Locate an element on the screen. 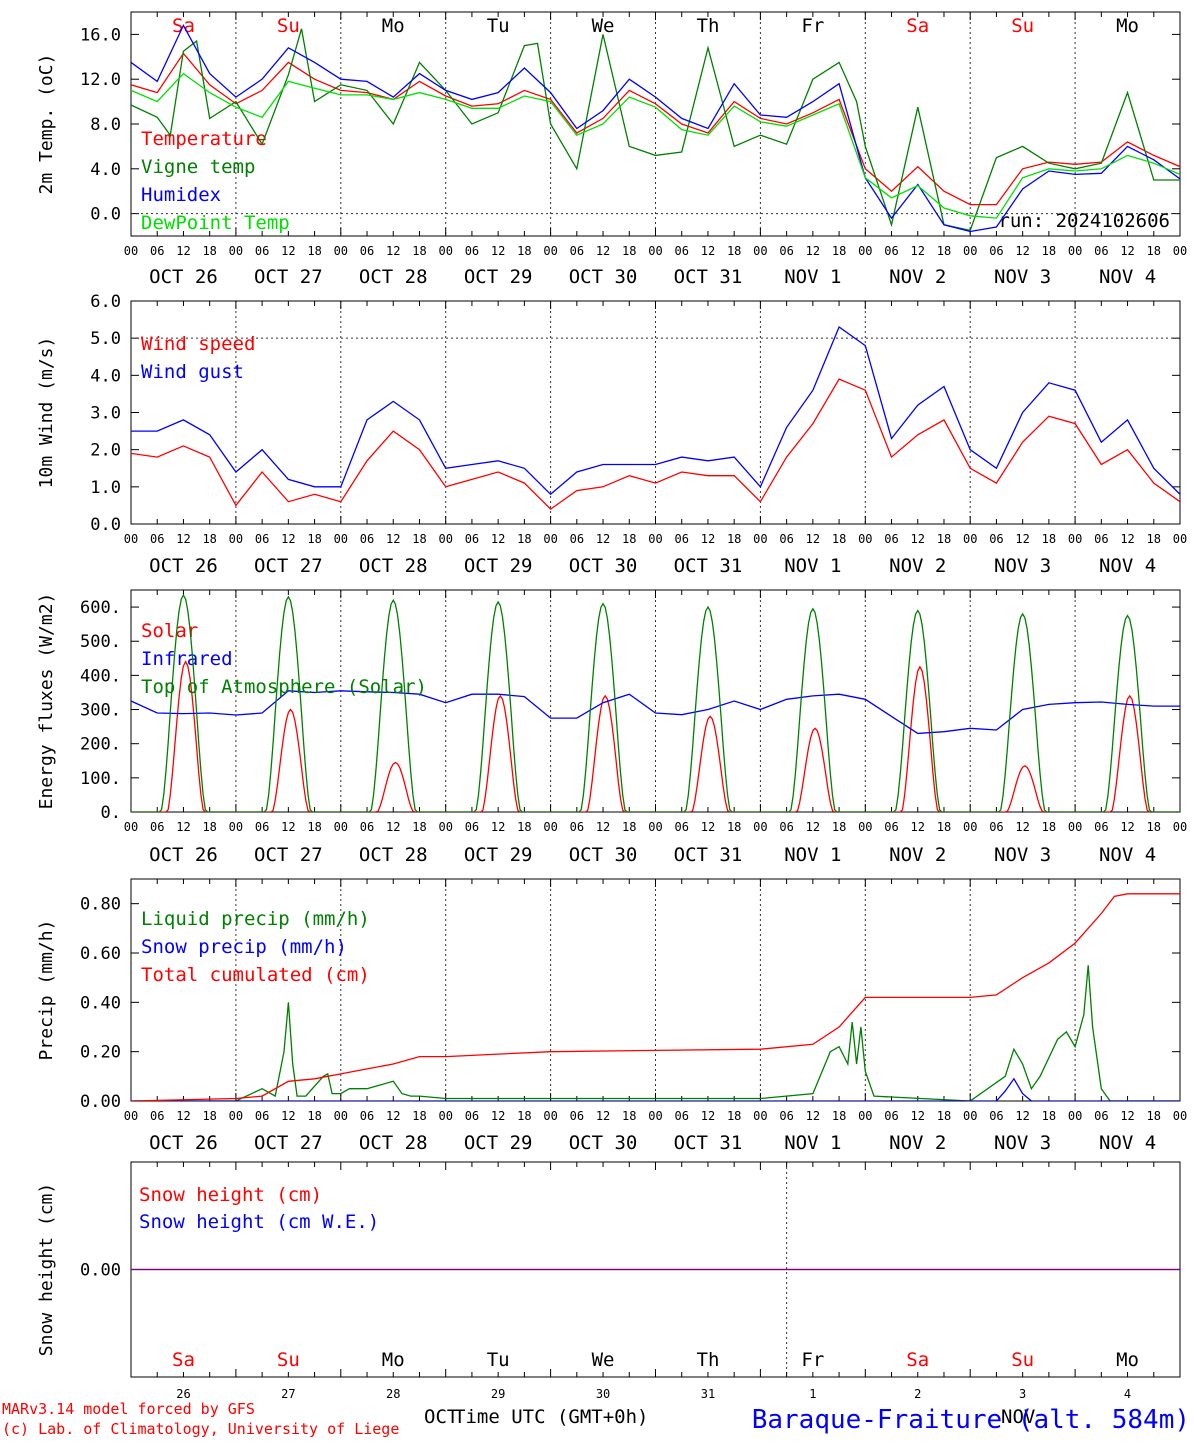 Image resolution: width=1194 pixels, height=1445 pixels. y-tick-label: 4.0 is located at coordinates (105, 376).